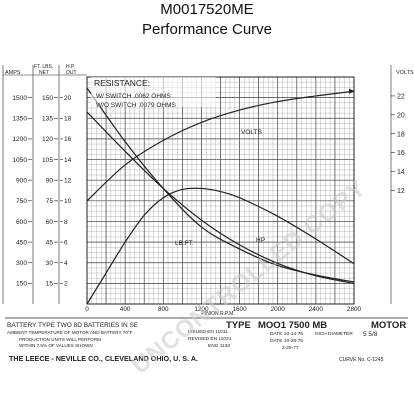 This screenshot has width=414, height=400. Describe the element at coordinates (334, 334) in the screenshot. I see `inch-diameter-label: INCH DIAMETER` at that location.